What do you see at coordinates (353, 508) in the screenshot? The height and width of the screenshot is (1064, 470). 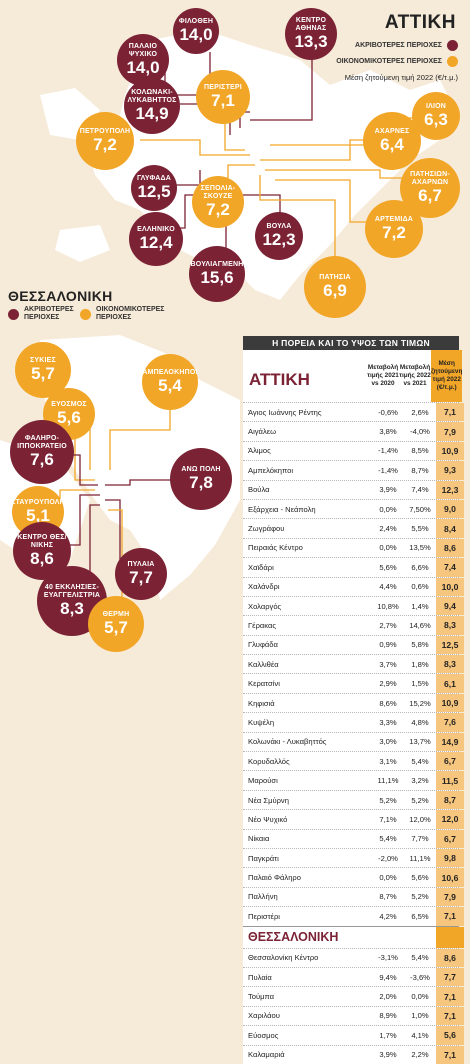 I see `table-row: Εξάρχεια - Νεάπολη 0,0% 7,50% 9,0` at bounding box center [353, 508].